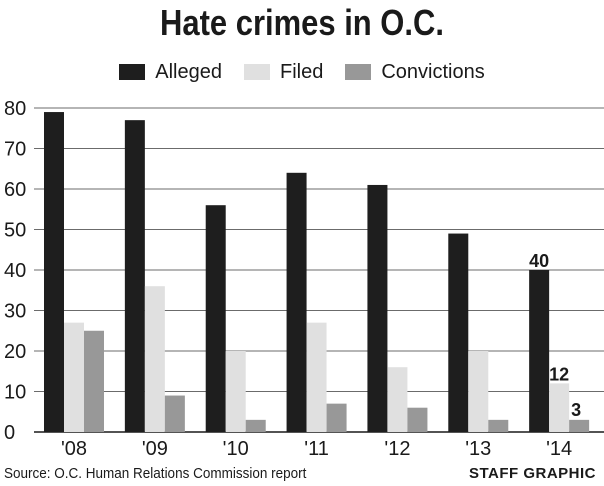 Image resolution: width=604 pixels, height=486 pixels. I want to click on y-tick-label-50: 50, so click(15, 231).